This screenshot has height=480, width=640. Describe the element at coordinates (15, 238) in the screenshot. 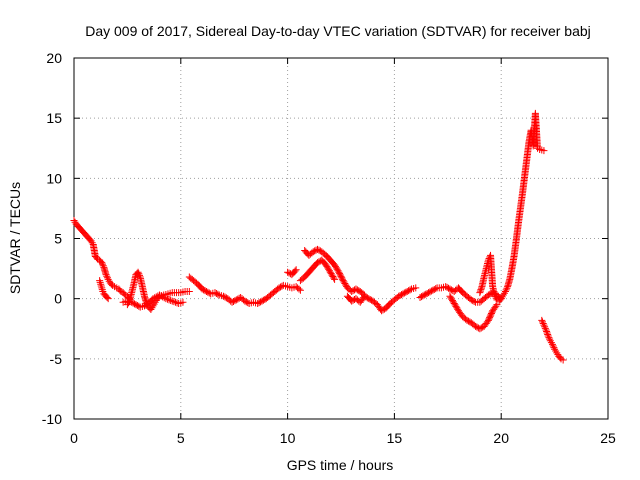

I see `y-axis-label: SDTVAR / TECUs` at that location.